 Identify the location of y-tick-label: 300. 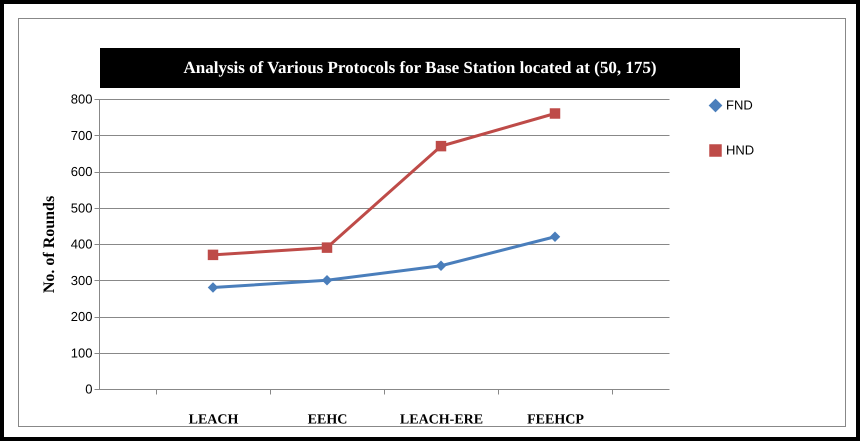
(81, 280).